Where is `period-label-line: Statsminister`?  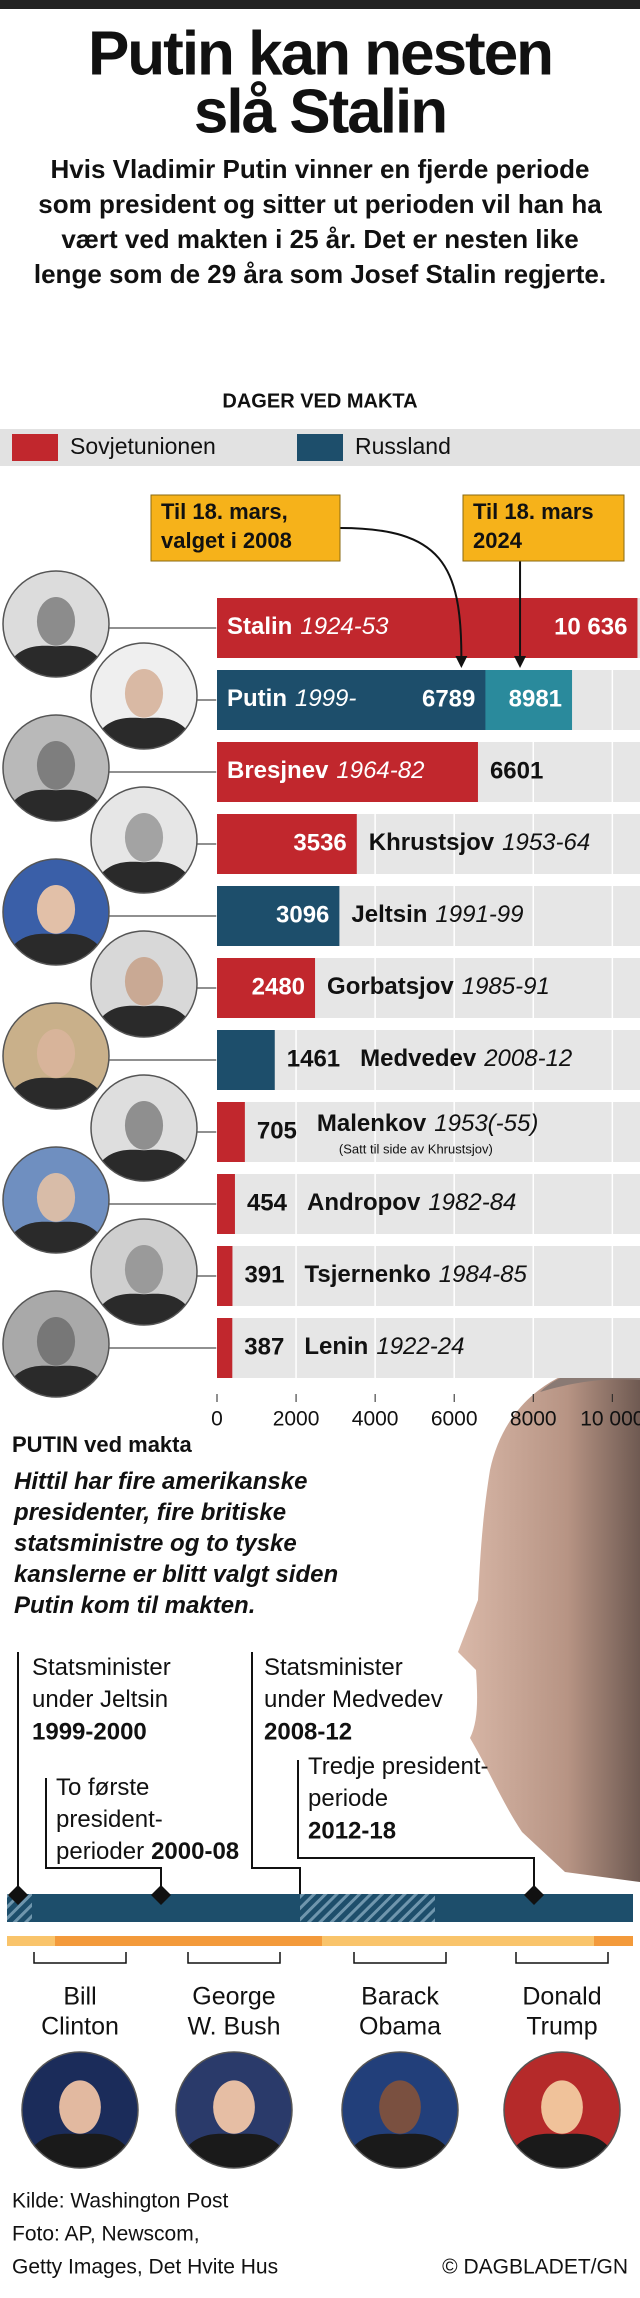 period-label-line: Statsminister is located at coordinates (333, 1667).